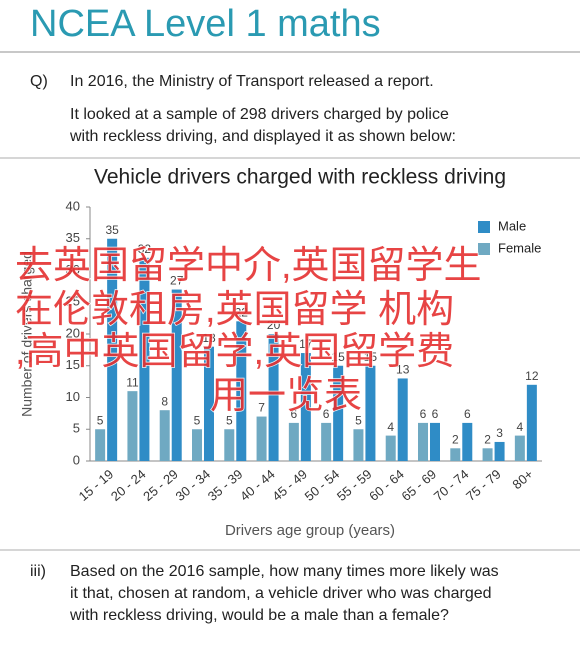  I want to click on legend-label: Female, so click(519, 247).